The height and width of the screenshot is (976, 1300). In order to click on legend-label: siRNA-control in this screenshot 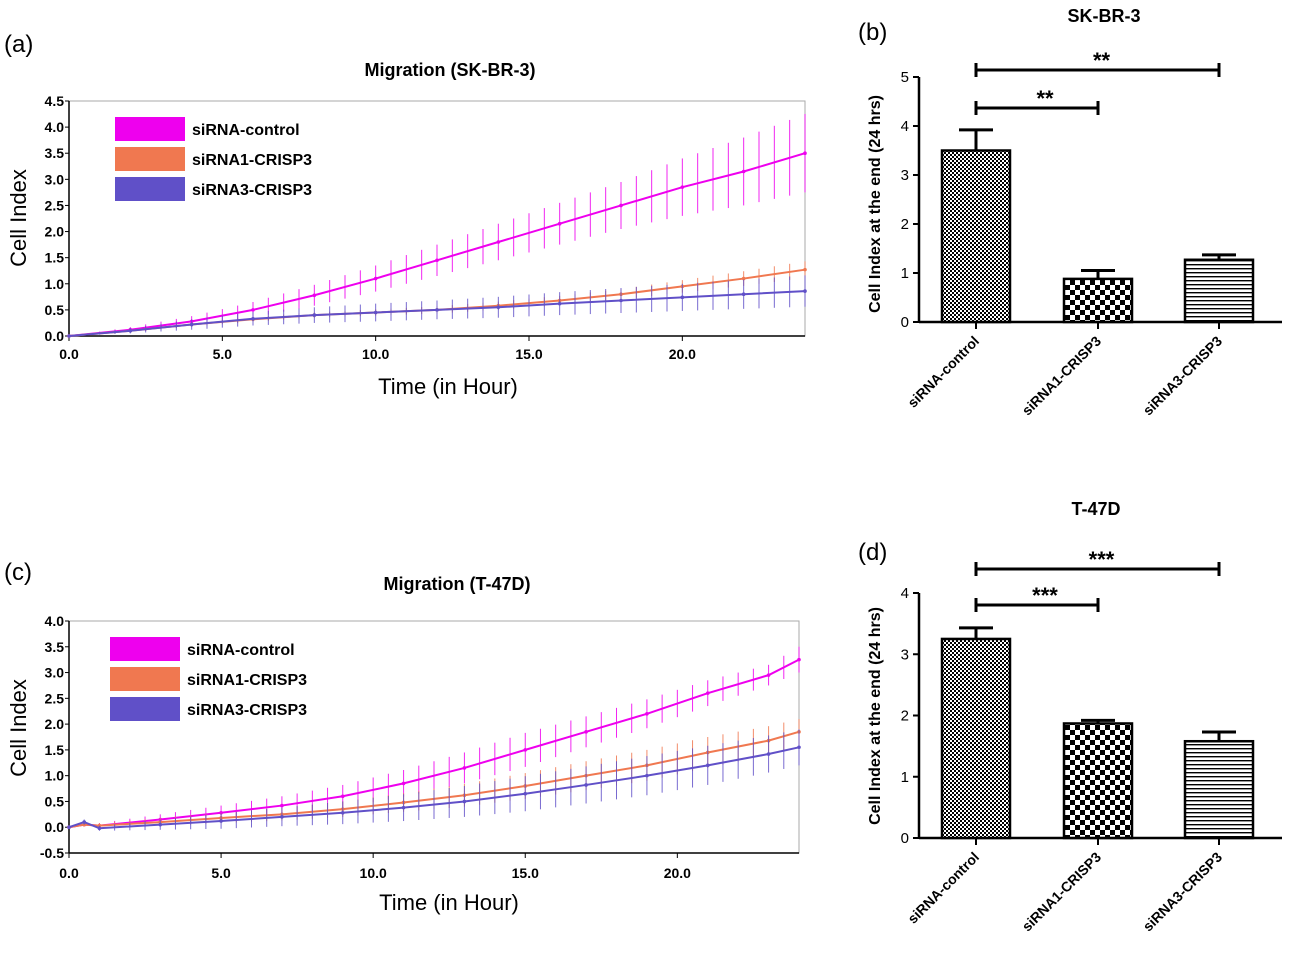, I will do `click(241, 650)`.